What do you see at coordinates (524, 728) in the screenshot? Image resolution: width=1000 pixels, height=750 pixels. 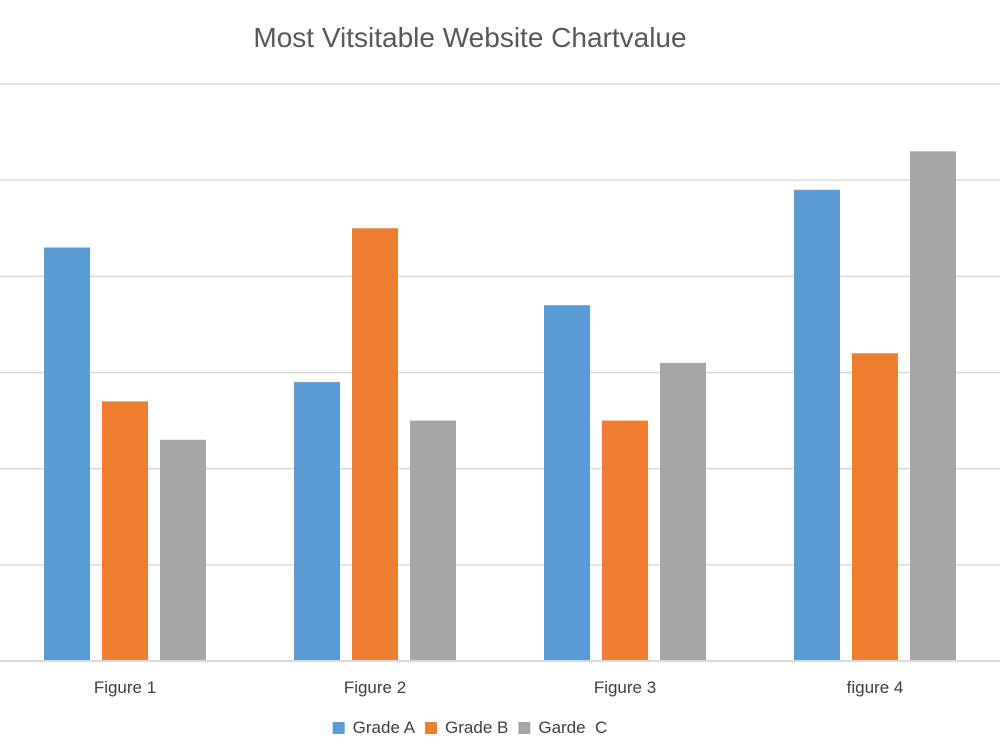 I see `legend-swatch-garde-c` at bounding box center [524, 728].